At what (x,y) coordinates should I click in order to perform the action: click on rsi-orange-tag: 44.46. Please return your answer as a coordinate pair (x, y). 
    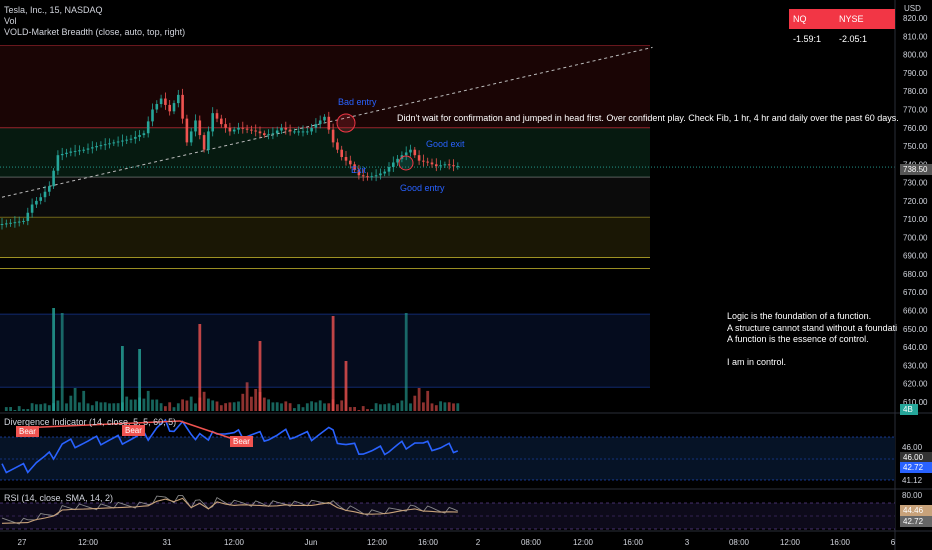
    Looking at the image, I should click on (916, 510).